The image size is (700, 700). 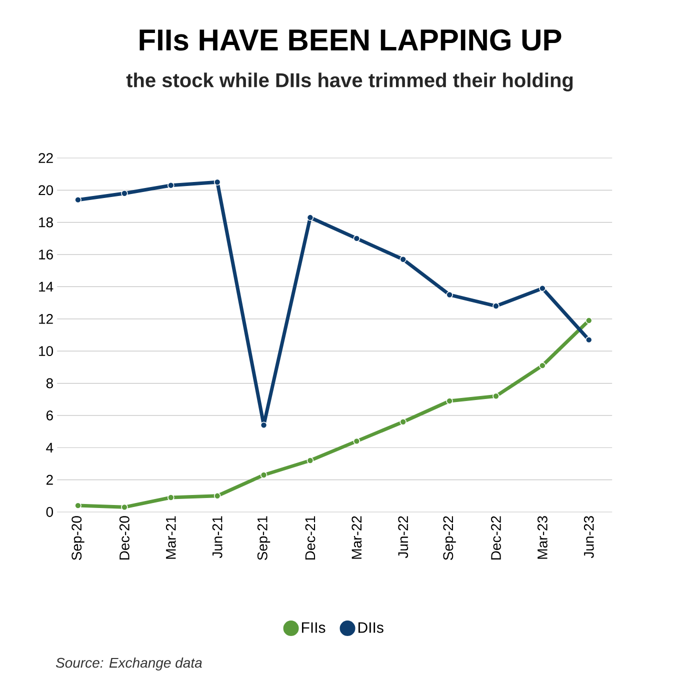 I want to click on x-tick-label: Mar-23, so click(x=542, y=537).